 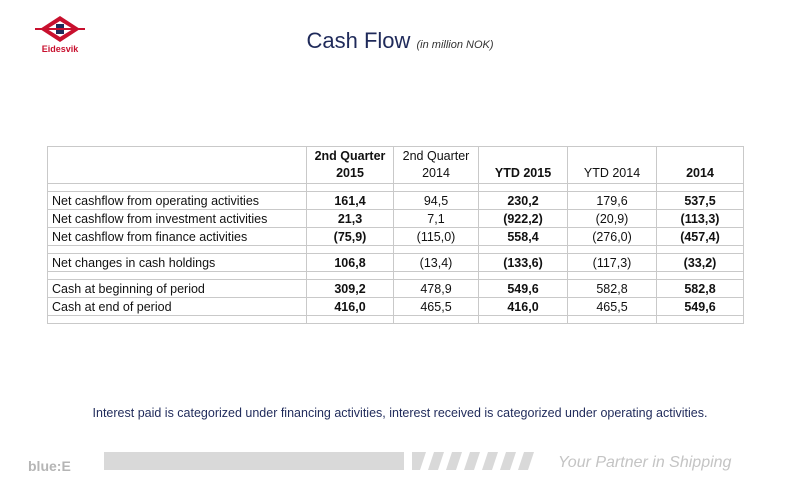 I want to click on header-line: YTD 2014, so click(x=612, y=173).